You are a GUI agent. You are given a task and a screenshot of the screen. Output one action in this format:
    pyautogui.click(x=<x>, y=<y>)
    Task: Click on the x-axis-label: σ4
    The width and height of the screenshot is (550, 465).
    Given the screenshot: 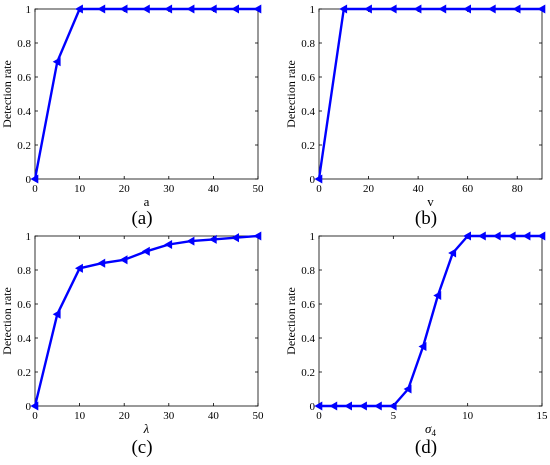 What is the action you would take?
    pyautogui.click(x=430, y=429)
    